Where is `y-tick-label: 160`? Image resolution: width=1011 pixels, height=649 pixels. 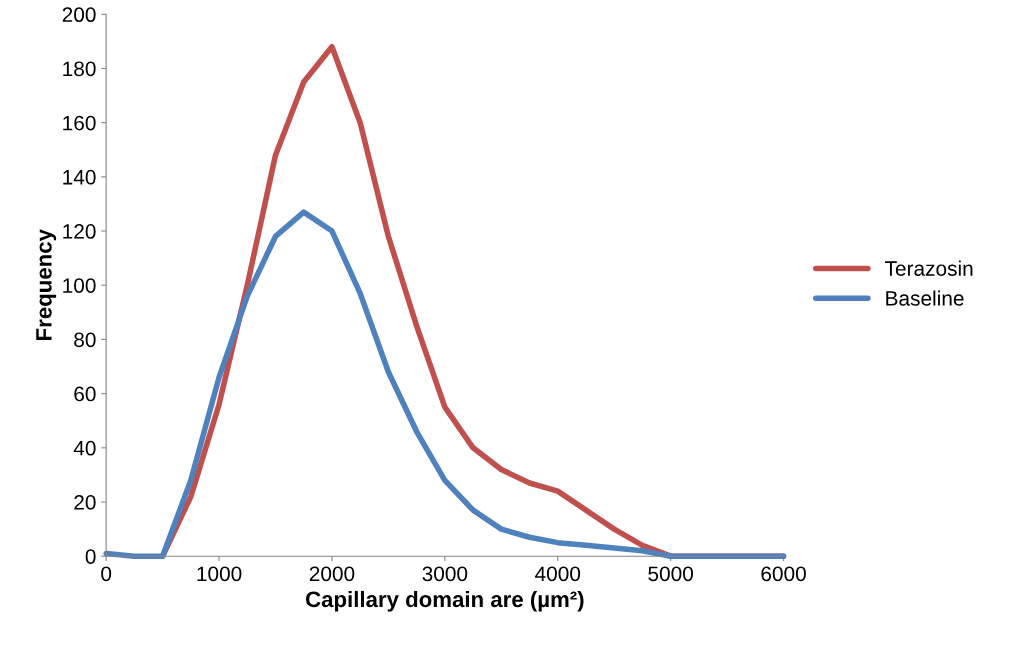
y-tick-label: 160 is located at coordinates (79, 123).